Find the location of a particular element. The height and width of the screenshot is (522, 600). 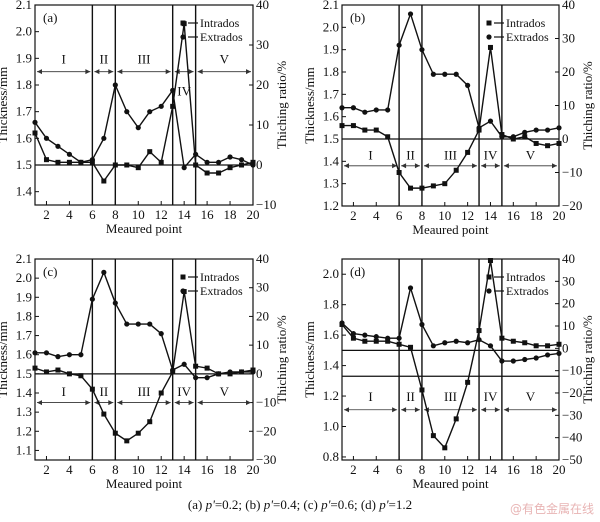

x-tick-label: 18 is located at coordinates (230, 469).